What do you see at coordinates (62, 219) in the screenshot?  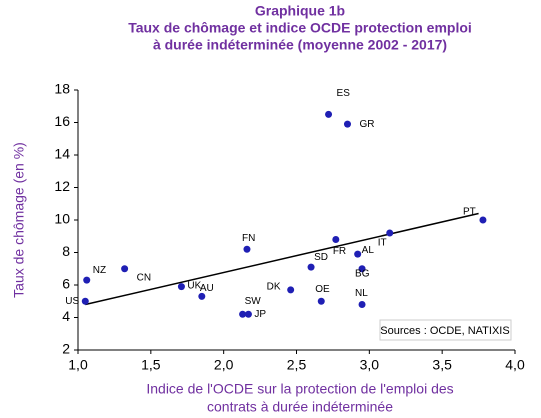 I see `y-tick-label: 10` at bounding box center [62, 219].